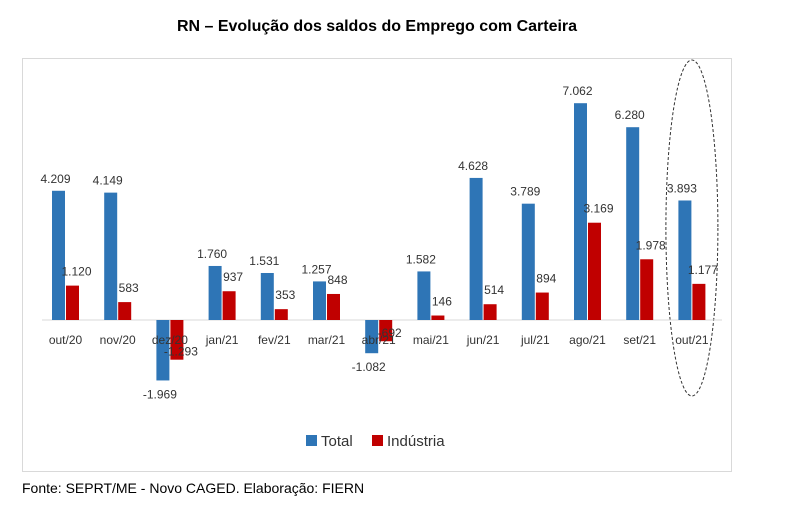 Image resolution: width=794 pixels, height=520 pixels. I want to click on data-label: 937, so click(233, 277).